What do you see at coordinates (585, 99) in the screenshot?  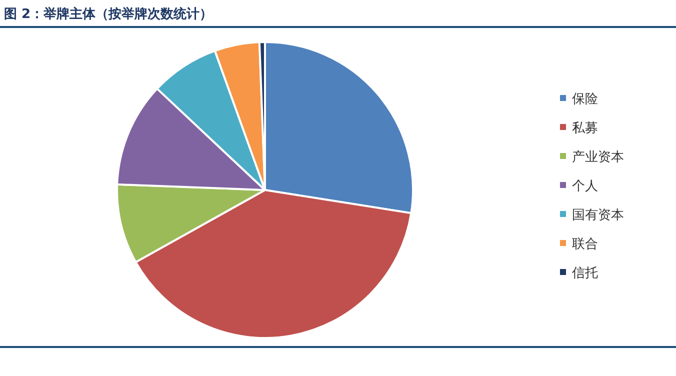 I see `legend-label: 保险` at bounding box center [585, 99].